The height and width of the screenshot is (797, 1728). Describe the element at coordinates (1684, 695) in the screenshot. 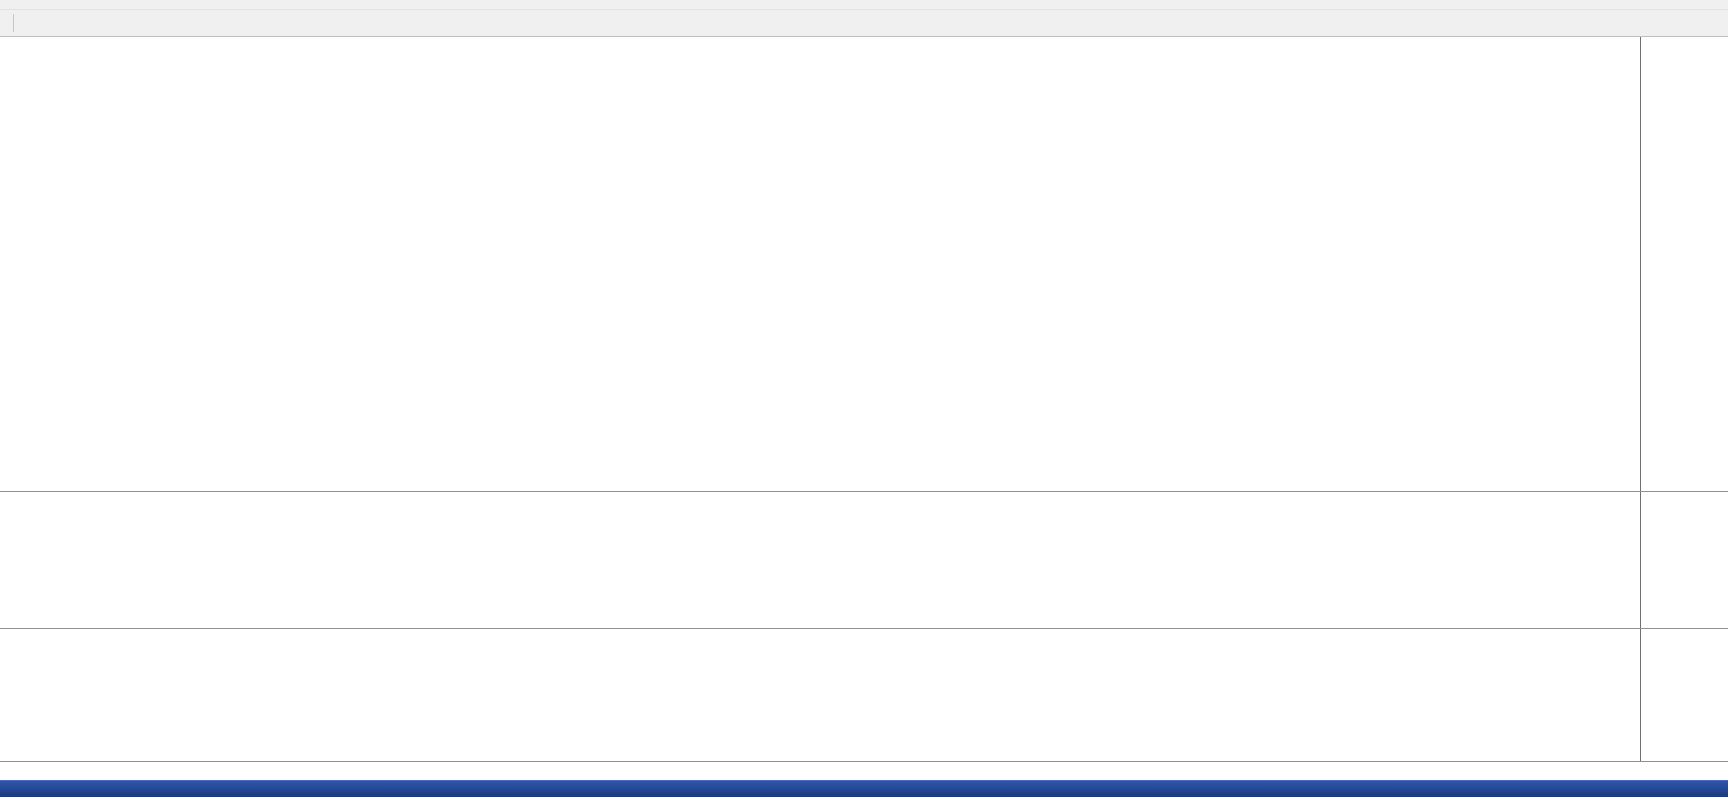

I see `rsi-axis` at that location.